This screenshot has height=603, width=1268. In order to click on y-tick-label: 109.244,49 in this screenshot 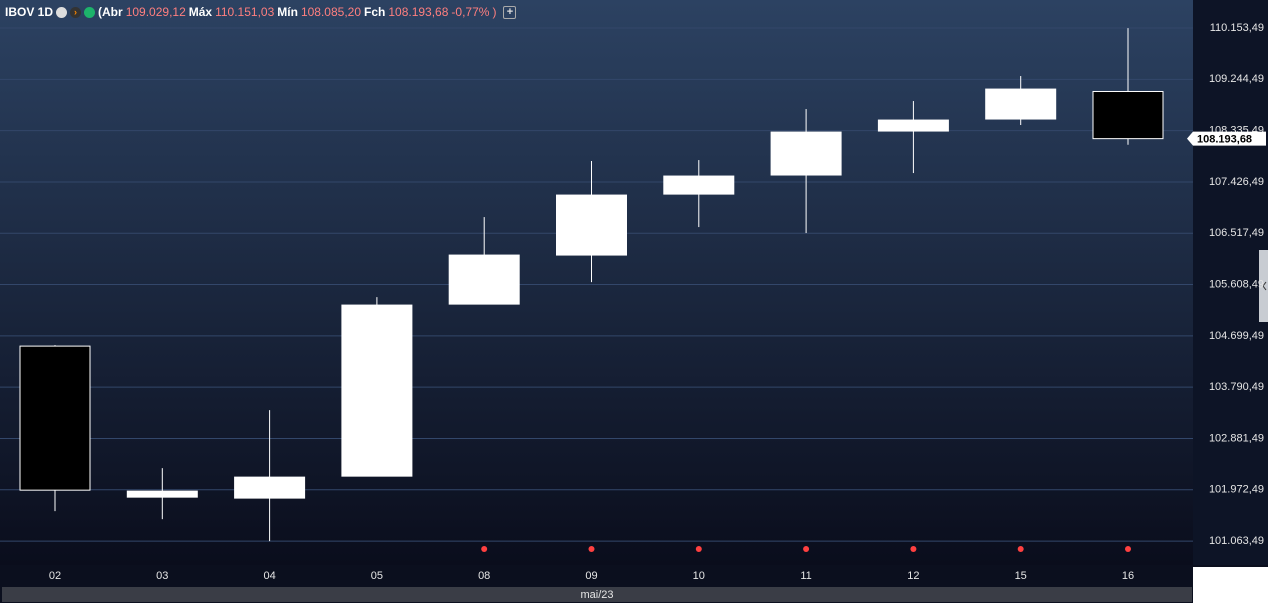, I will do `click(1236, 79)`.